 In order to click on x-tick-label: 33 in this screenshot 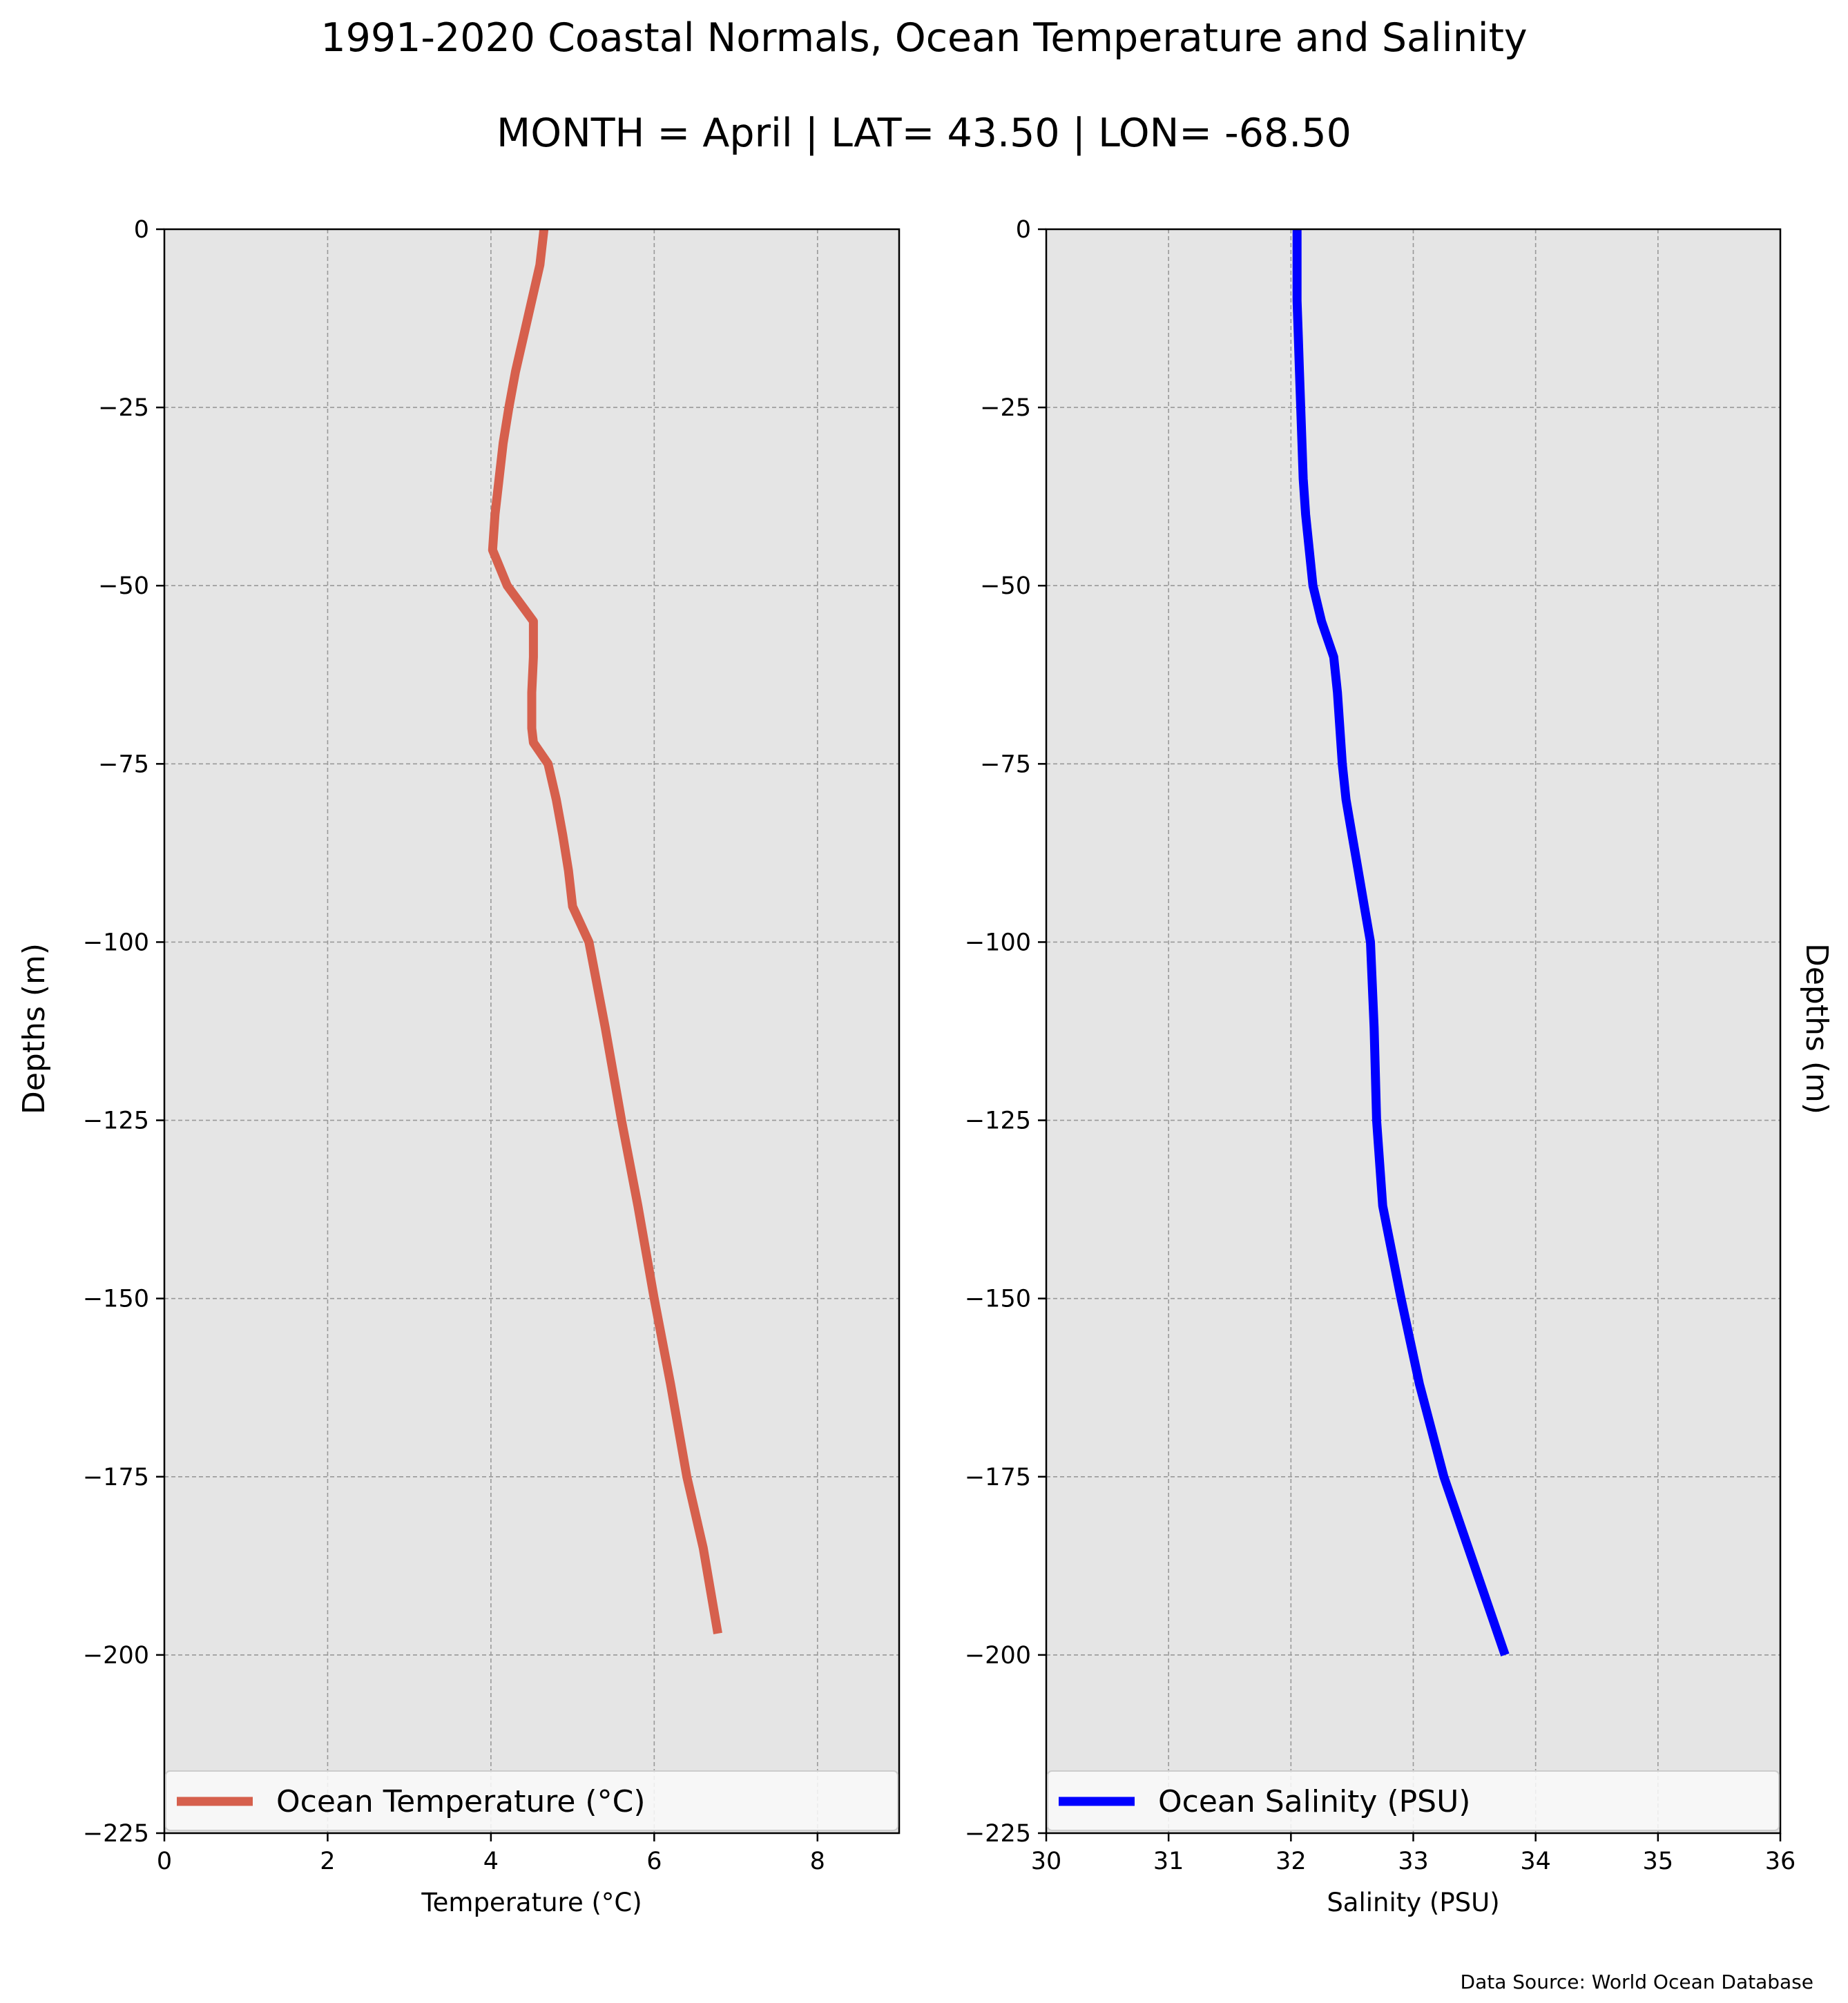, I will do `click(1413, 1862)`.